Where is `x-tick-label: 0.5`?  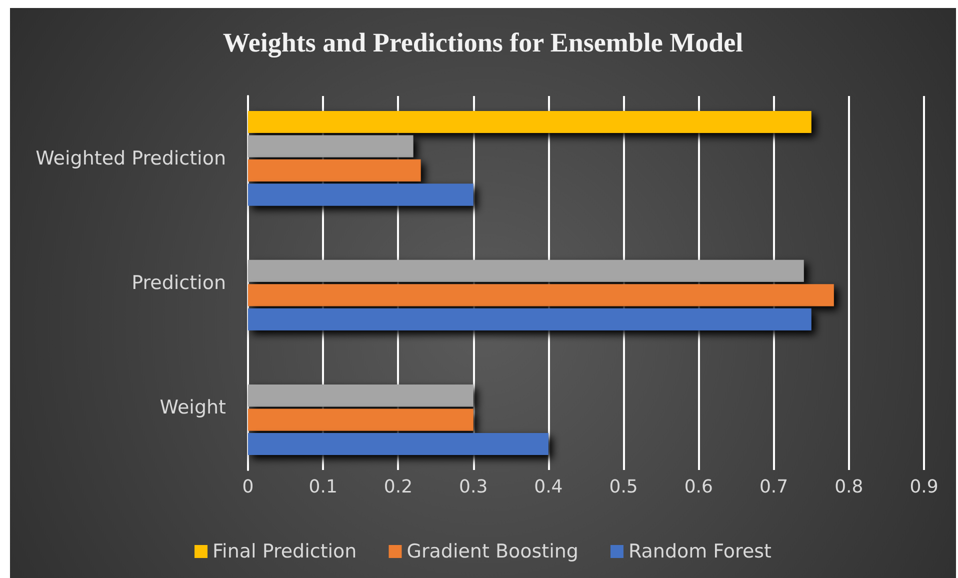
x-tick-label: 0.5 is located at coordinates (623, 487).